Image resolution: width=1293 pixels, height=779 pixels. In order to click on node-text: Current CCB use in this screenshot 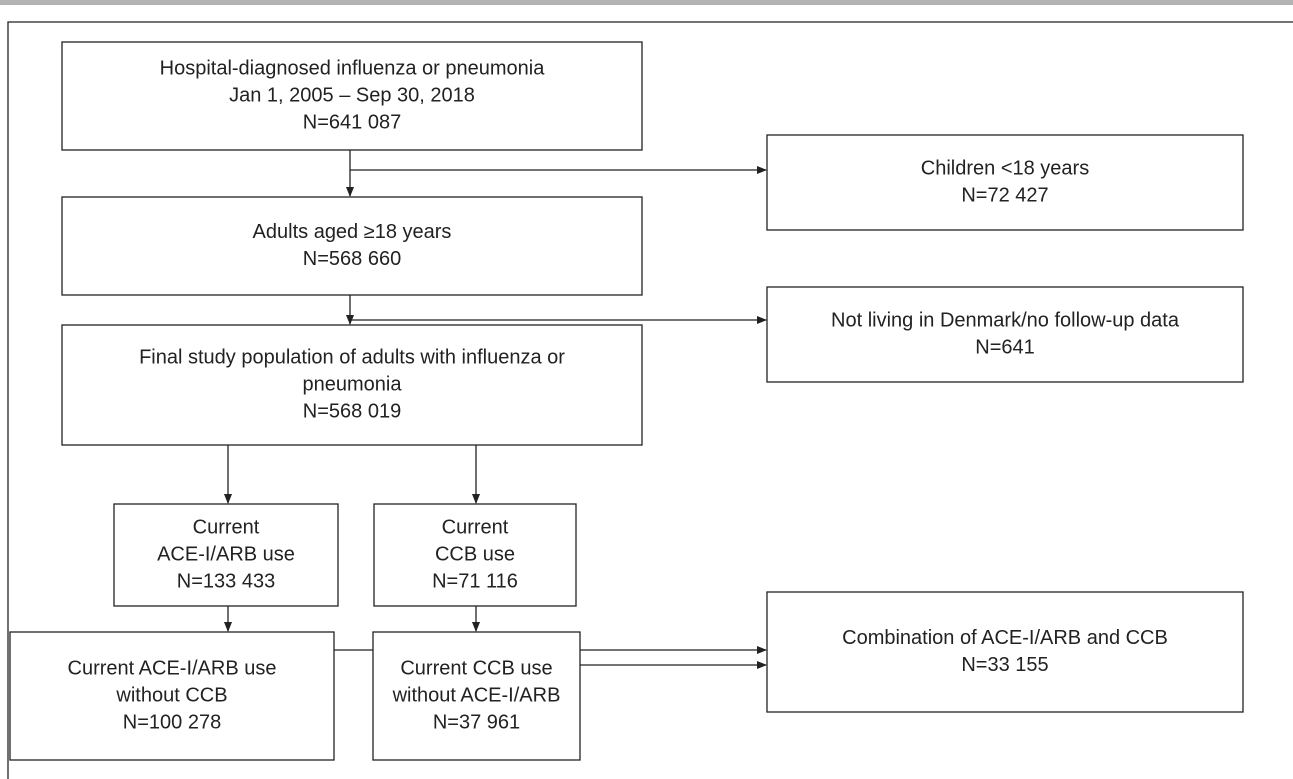, I will do `click(476, 668)`.